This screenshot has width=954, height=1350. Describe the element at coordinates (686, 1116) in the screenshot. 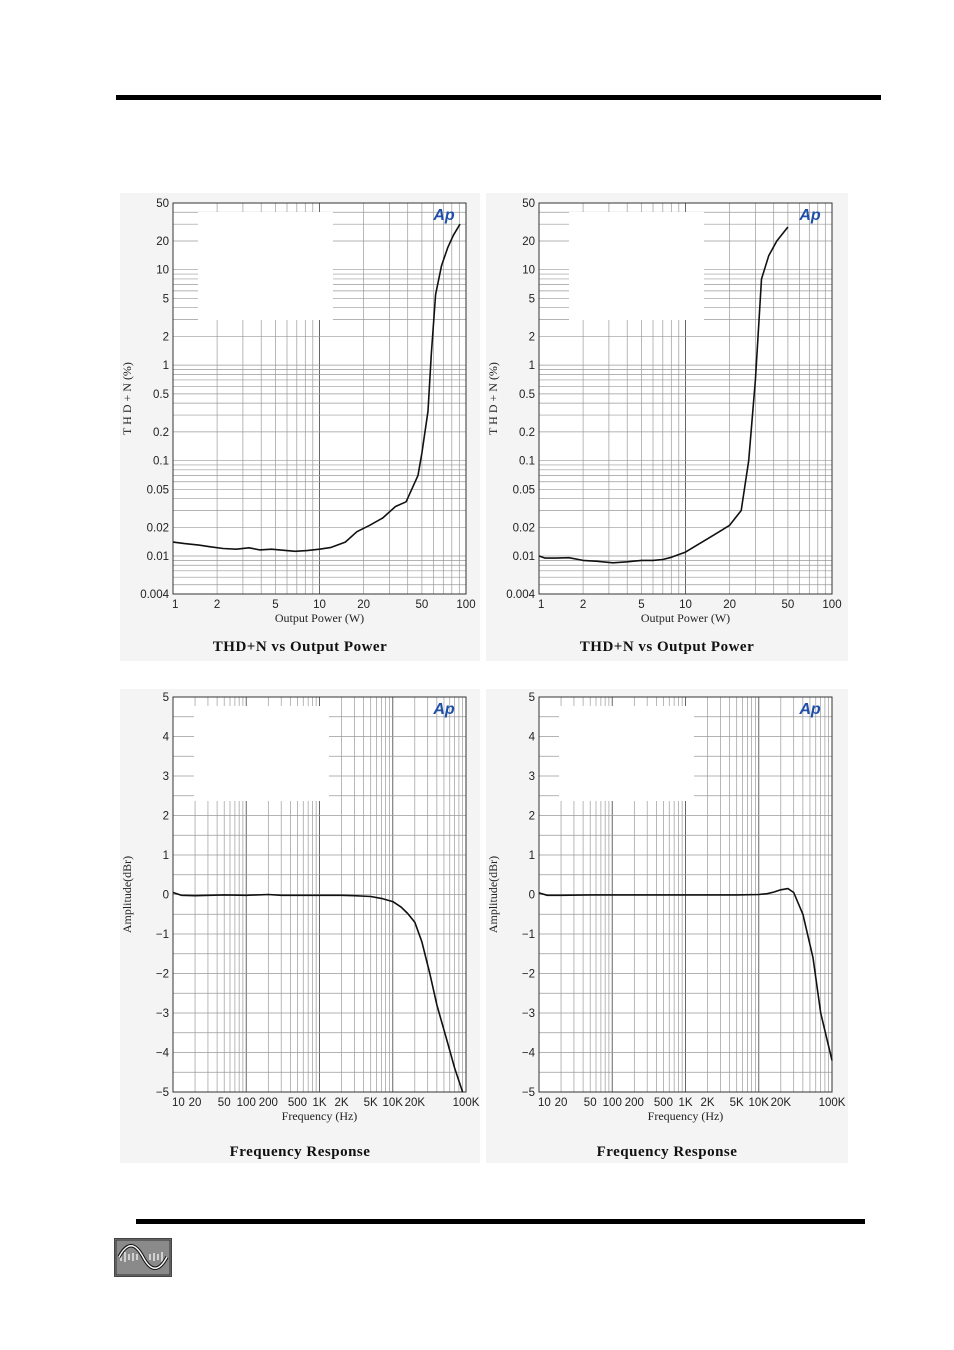

I see `x-axis-title: Frequency (Hz)` at that location.